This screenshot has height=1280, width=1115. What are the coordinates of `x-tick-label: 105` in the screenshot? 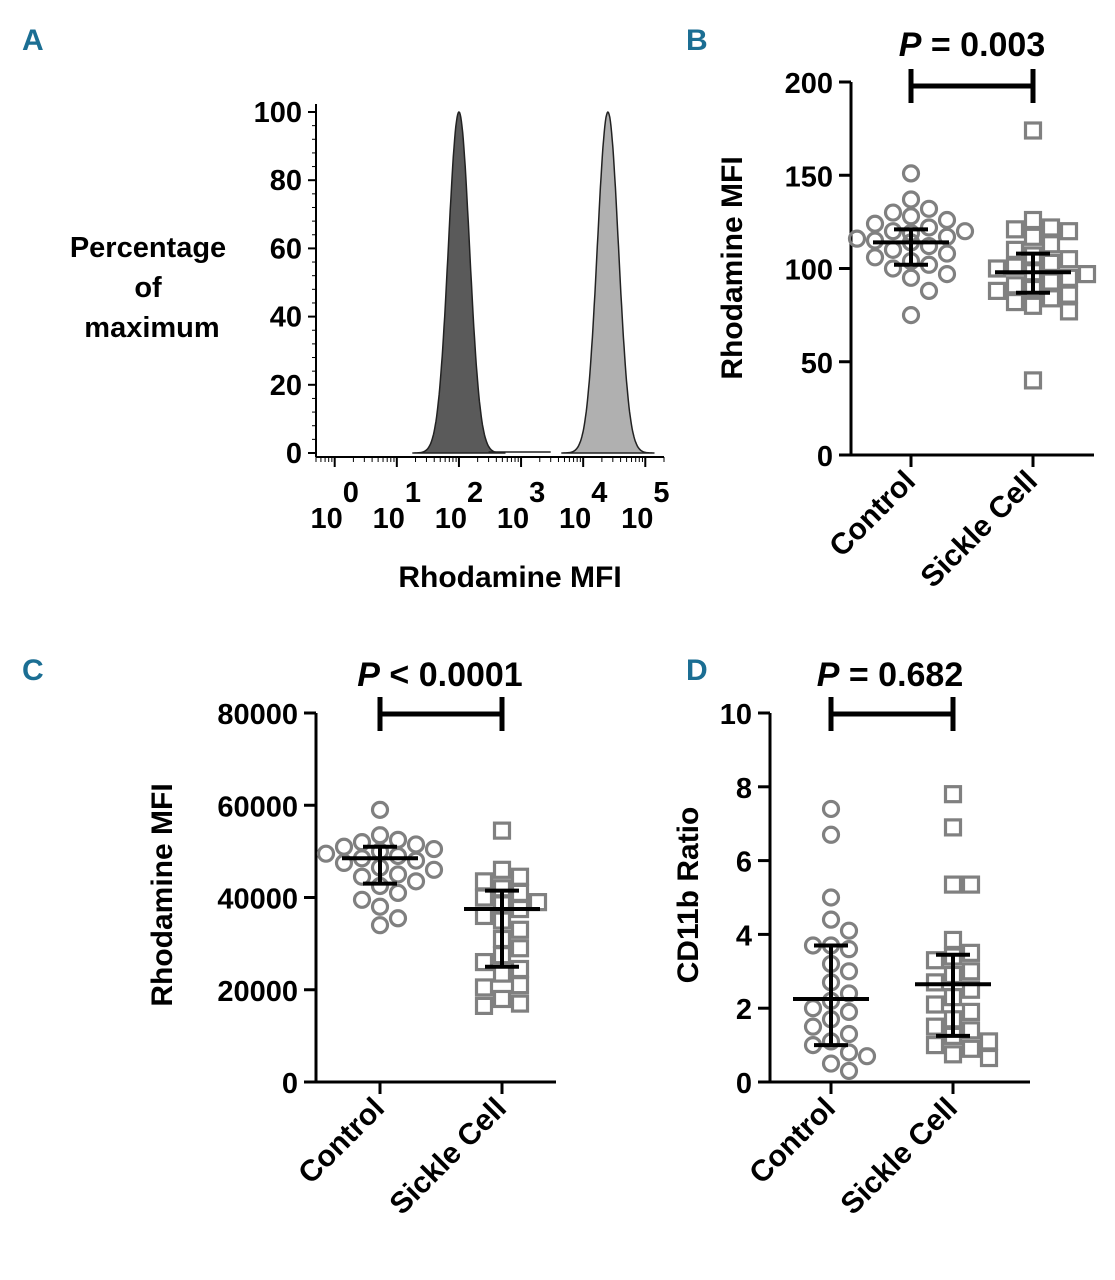 It's located at (645, 506).